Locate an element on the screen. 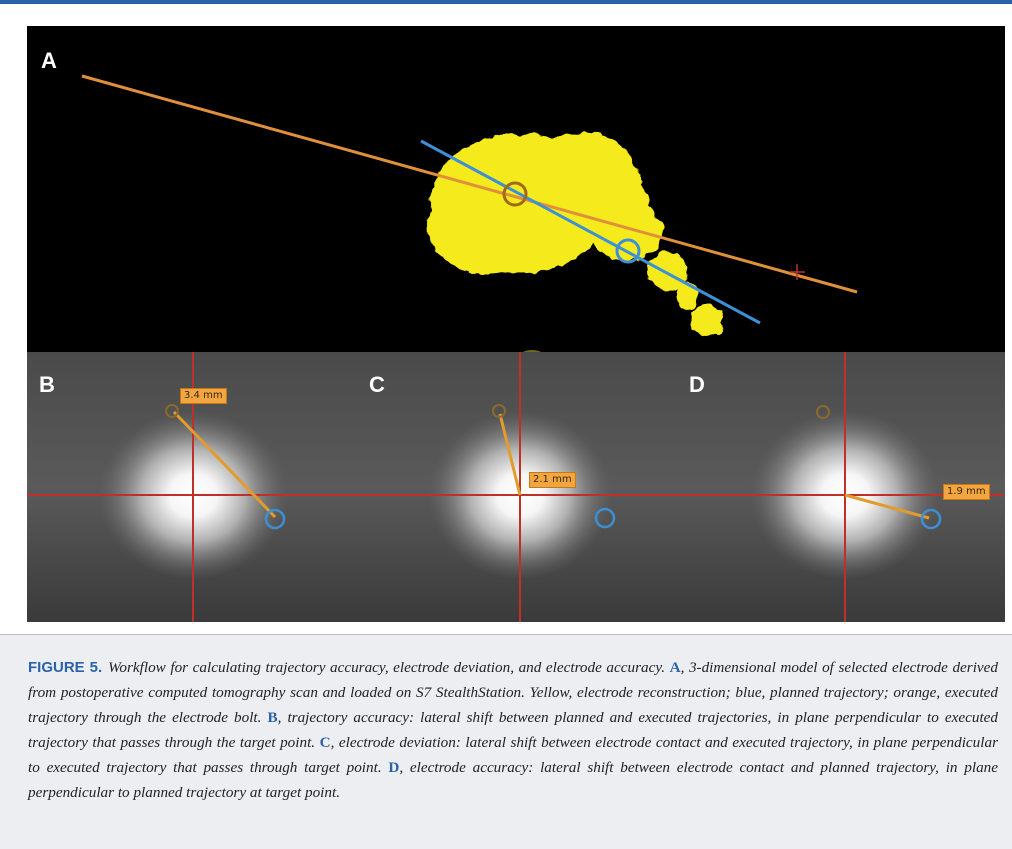 The height and width of the screenshot is (849, 1012). electrode-reconstruction is located at coordinates (575, 234).